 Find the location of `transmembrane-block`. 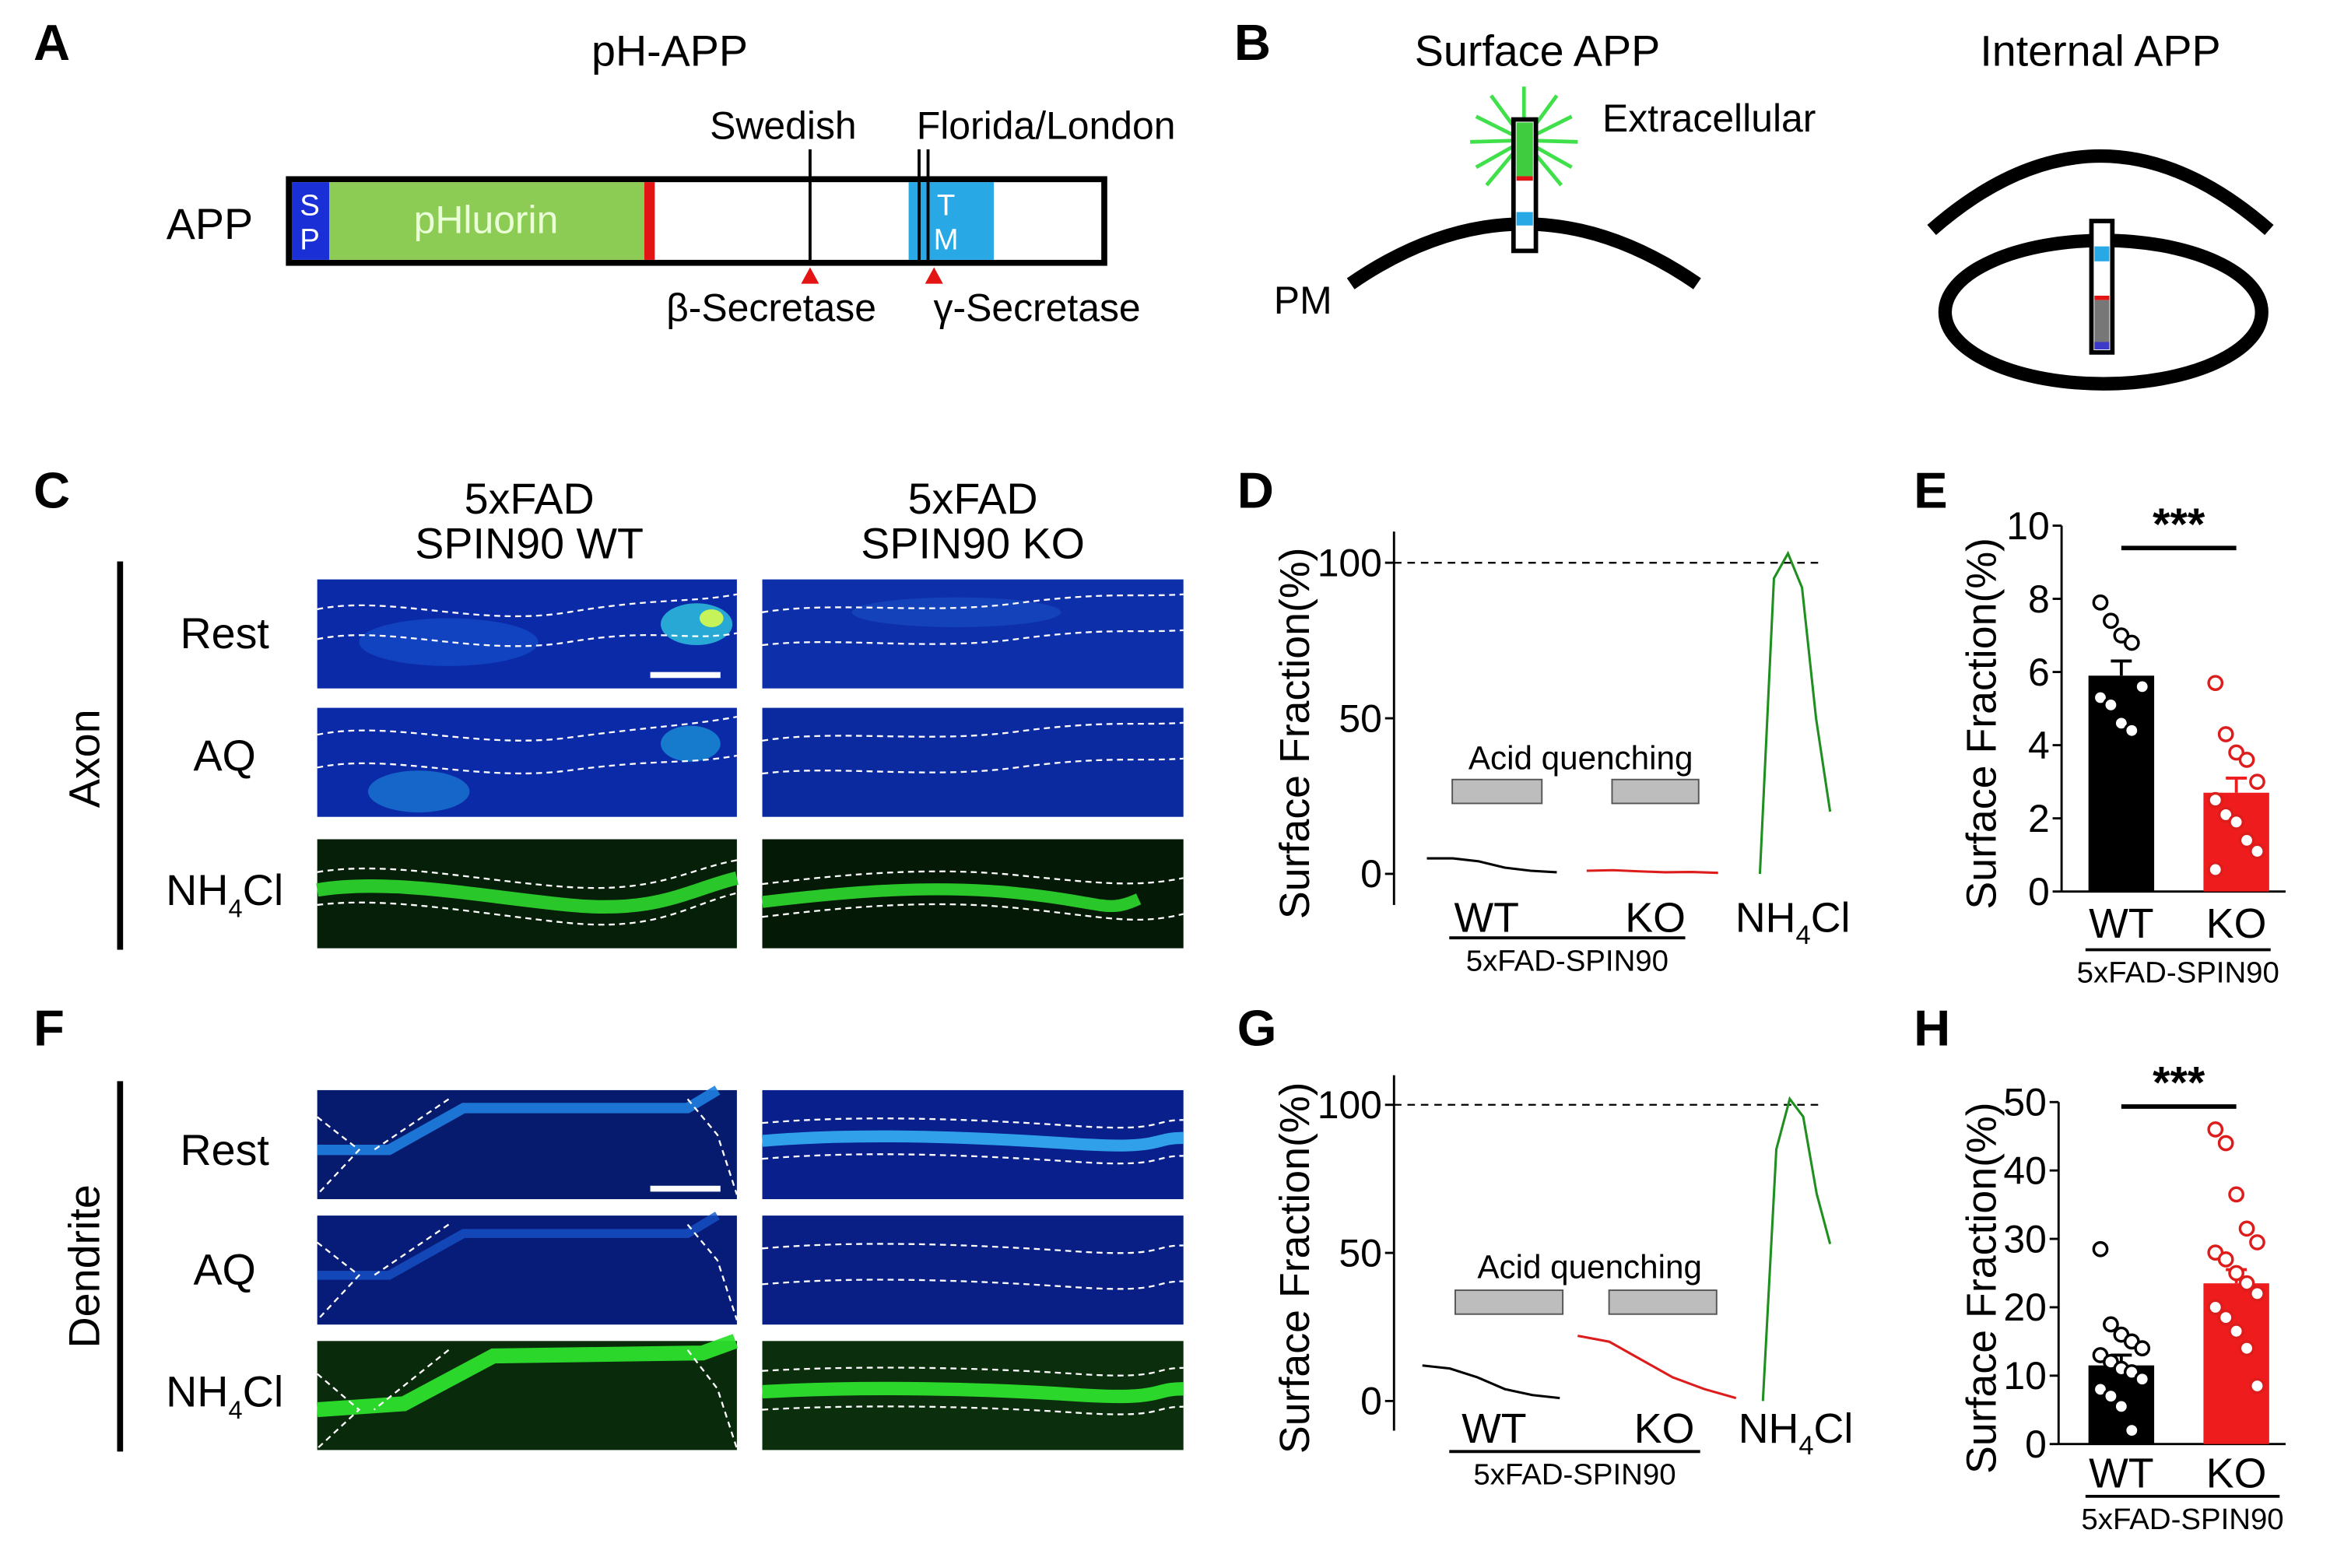

transmembrane-block is located at coordinates (951, 221).